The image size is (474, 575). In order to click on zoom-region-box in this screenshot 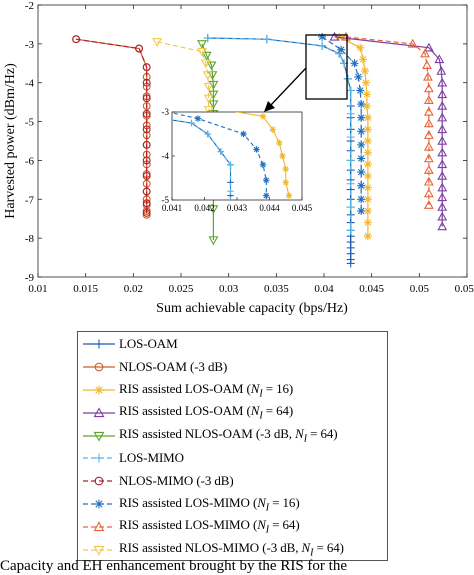, I will do `click(326, 67)`.